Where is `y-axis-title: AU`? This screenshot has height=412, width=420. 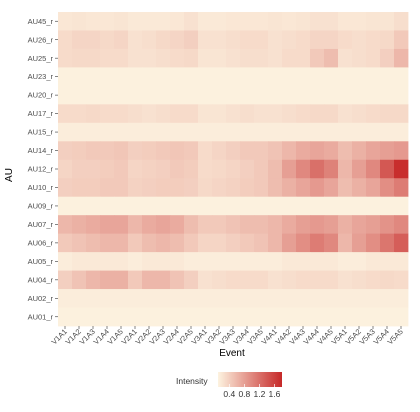 y-axis-title: AU is located at coordinates (9, 175).